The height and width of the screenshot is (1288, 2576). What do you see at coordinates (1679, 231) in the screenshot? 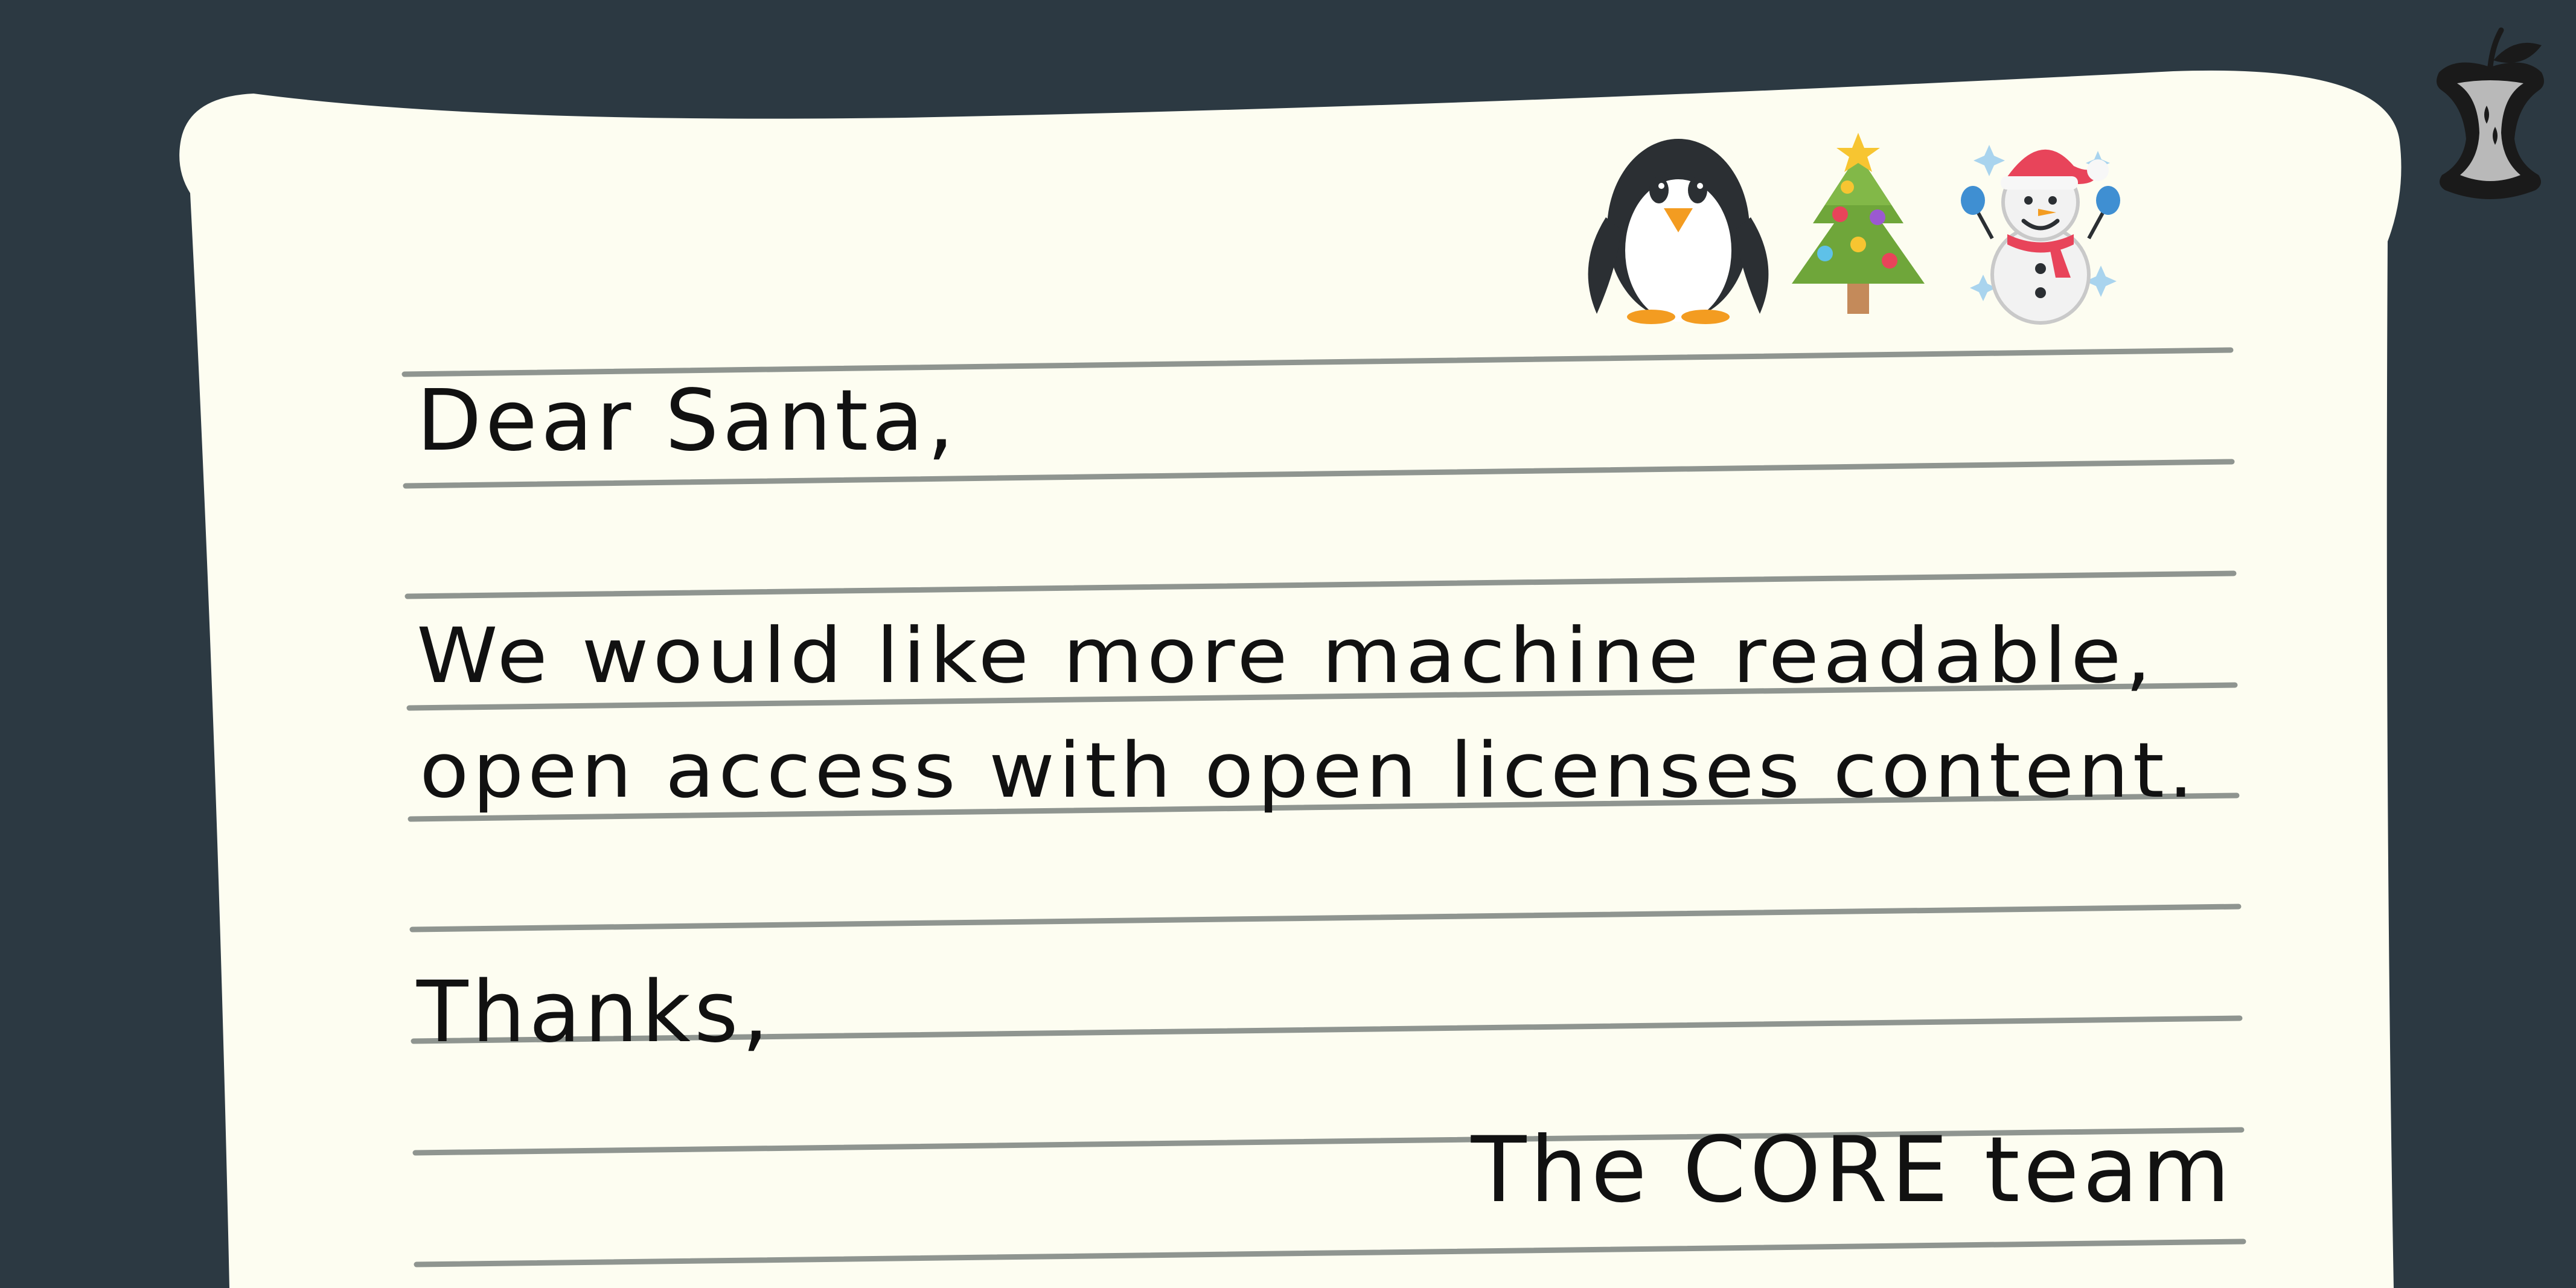
I see `penguin-icon` at bounding box center [1679, 231].